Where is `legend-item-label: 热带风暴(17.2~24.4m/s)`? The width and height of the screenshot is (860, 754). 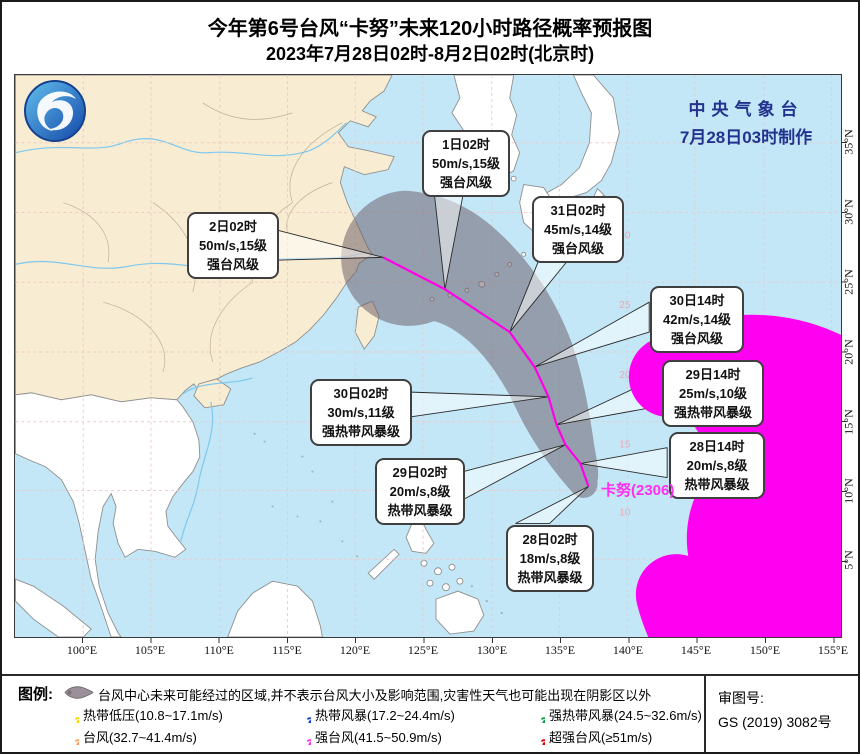
legend-item-label: 热带风暴(17.2~24.4m/s) is located at coordinates (385, 715).